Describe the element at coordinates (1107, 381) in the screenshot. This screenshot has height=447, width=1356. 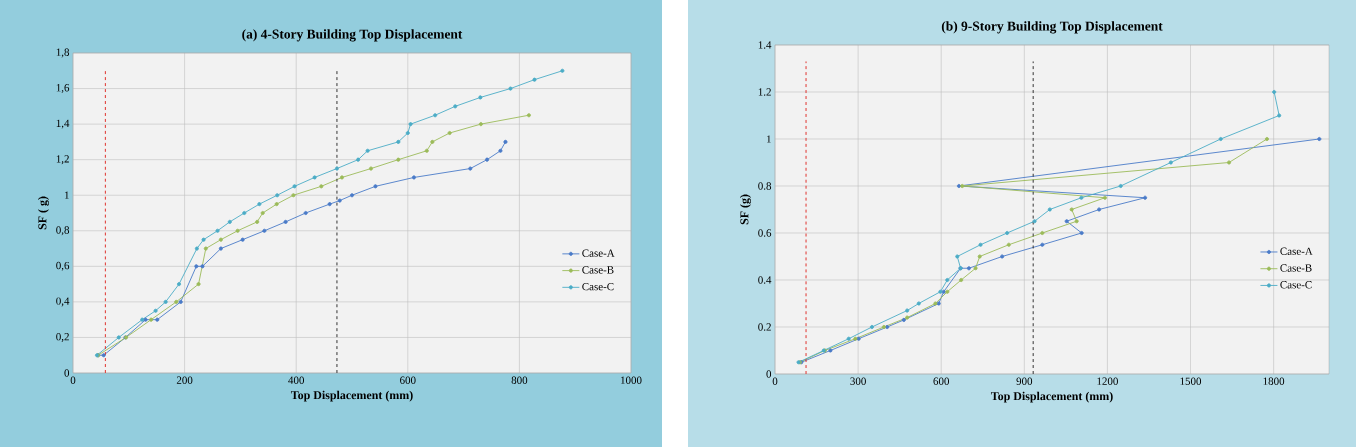
I see `x-tick-label: 1200` at that location.